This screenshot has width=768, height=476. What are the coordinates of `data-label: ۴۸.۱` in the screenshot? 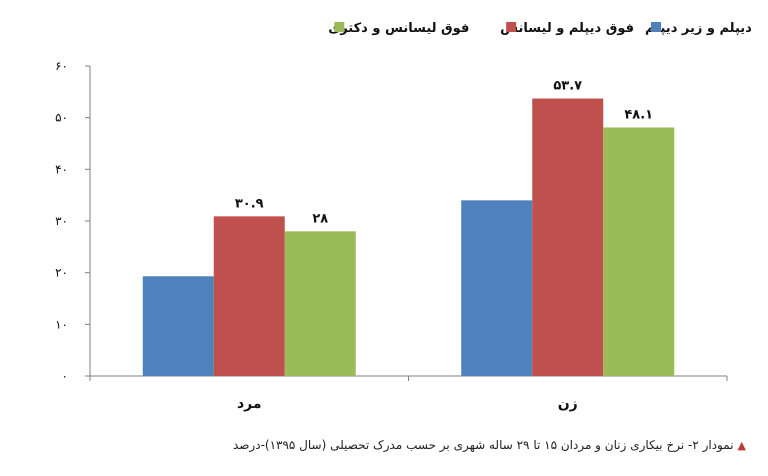 It's located at (638, 114).